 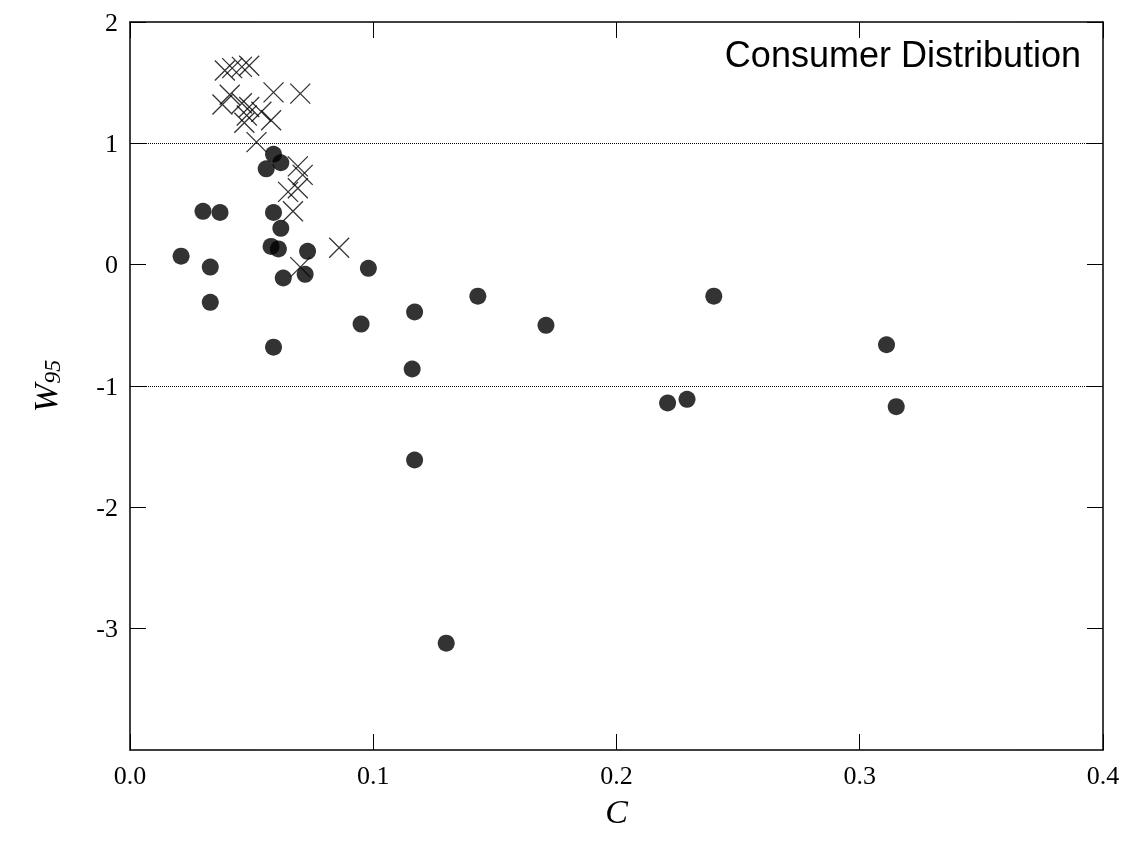 I want to click on x-tick-label: 0.2, so click(x=616, y=775).